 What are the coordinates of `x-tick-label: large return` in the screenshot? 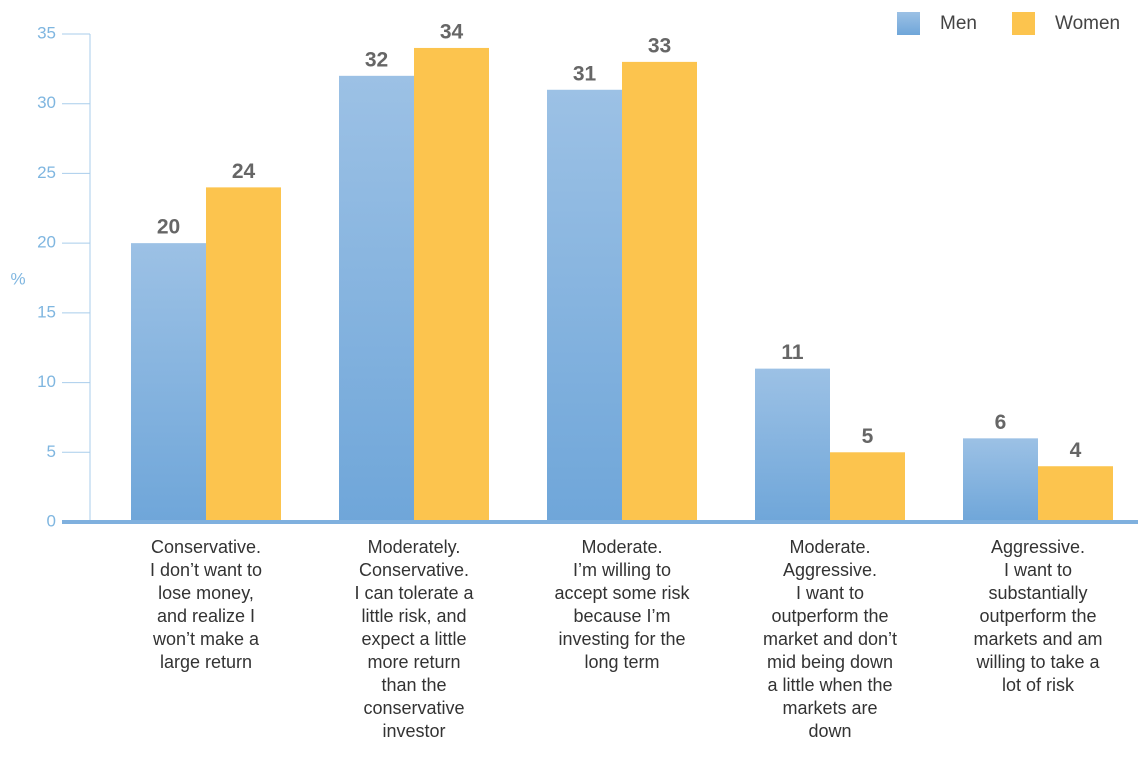 It's located at (206, 662).